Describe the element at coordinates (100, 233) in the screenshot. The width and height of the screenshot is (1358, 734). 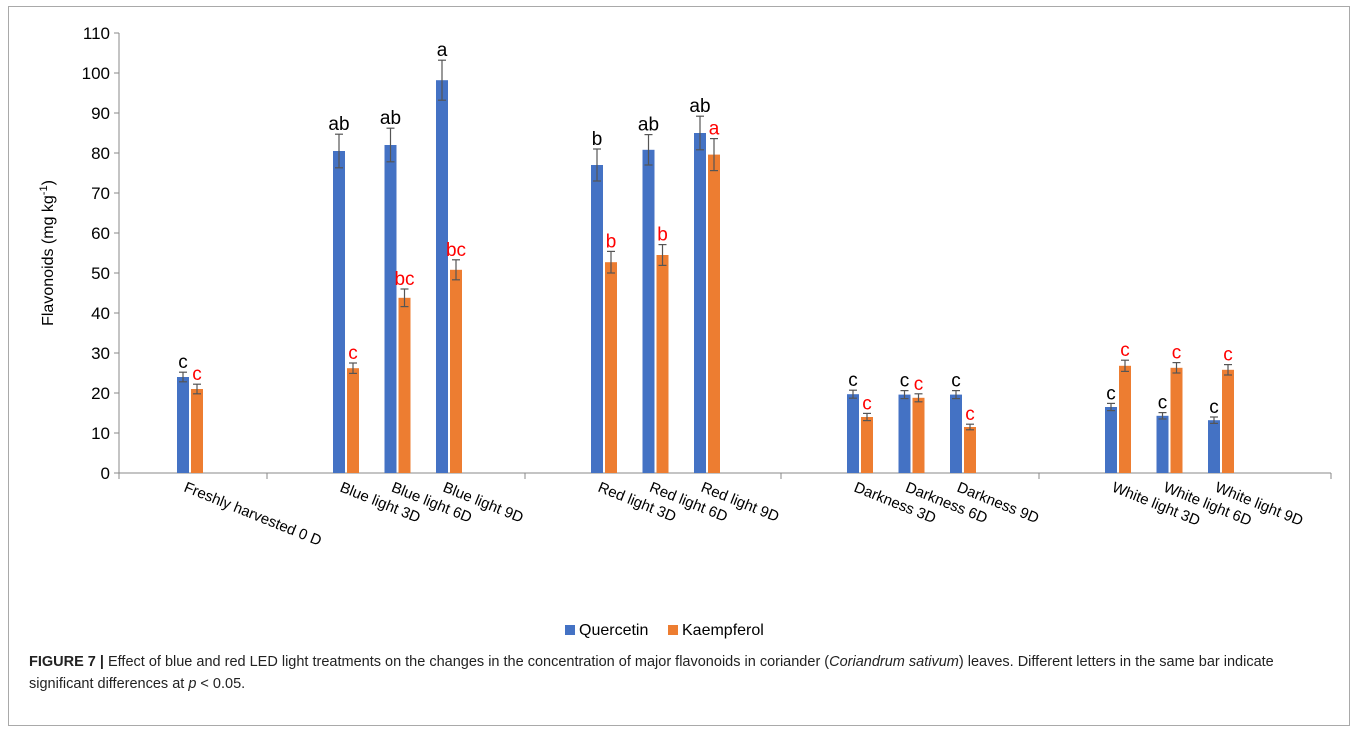
I see `y-tick-label: 60` at that location.